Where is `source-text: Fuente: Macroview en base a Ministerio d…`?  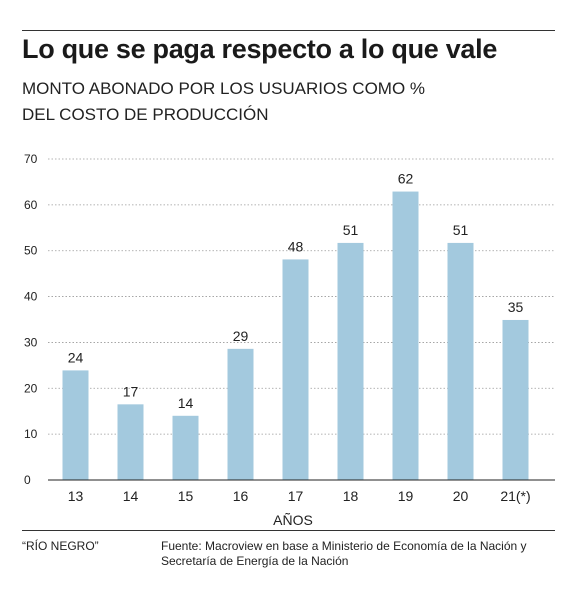
source-text: Fuente: Macroview en base a Ministerio d… is located at coordinates (344, 553).